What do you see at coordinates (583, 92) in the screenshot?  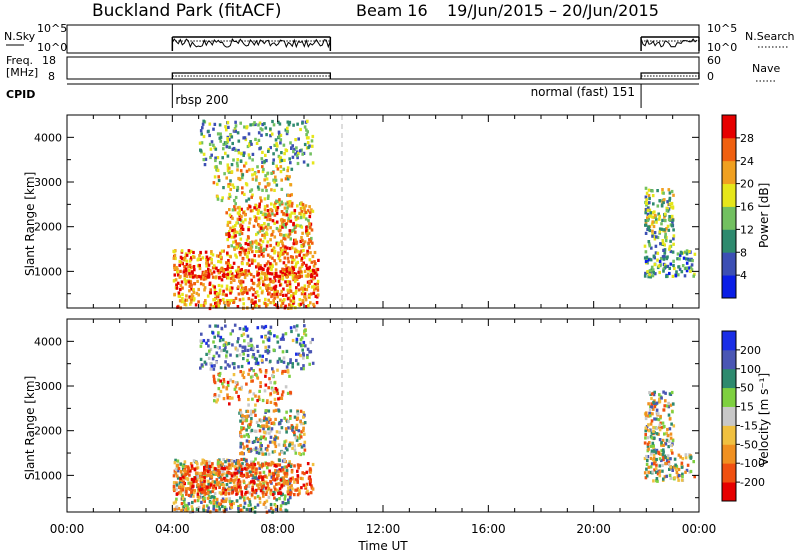 I see `cpid-segment-label: normal (fast) 151` at bounding box center [583, 92].